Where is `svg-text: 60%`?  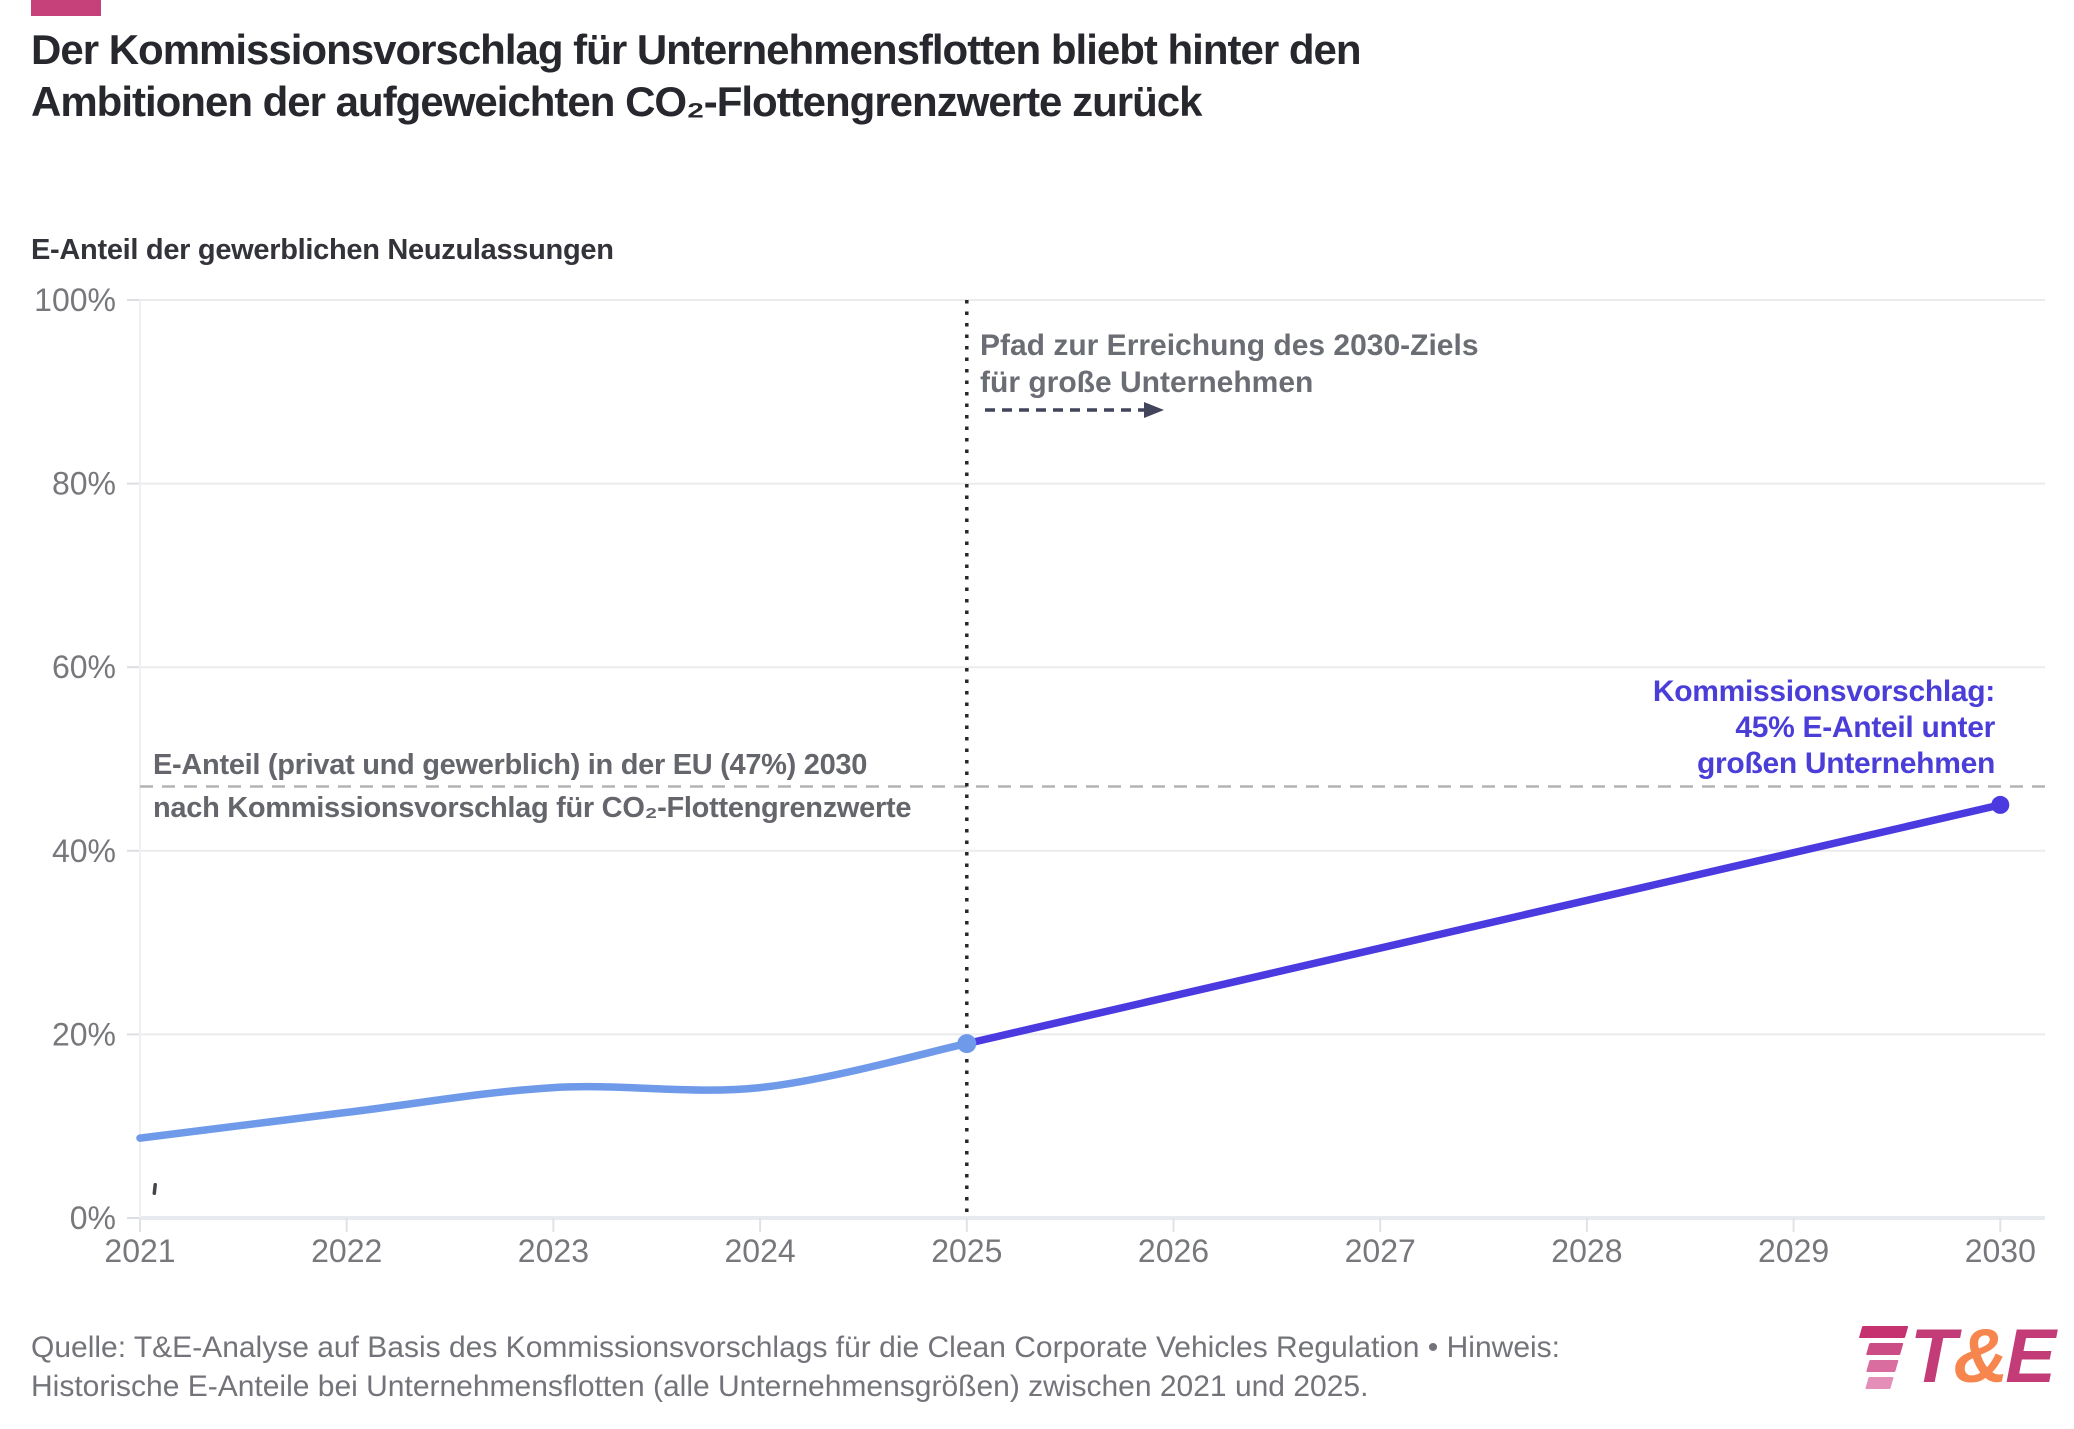 svg-text: 60% is located at coordinates (84, 667).